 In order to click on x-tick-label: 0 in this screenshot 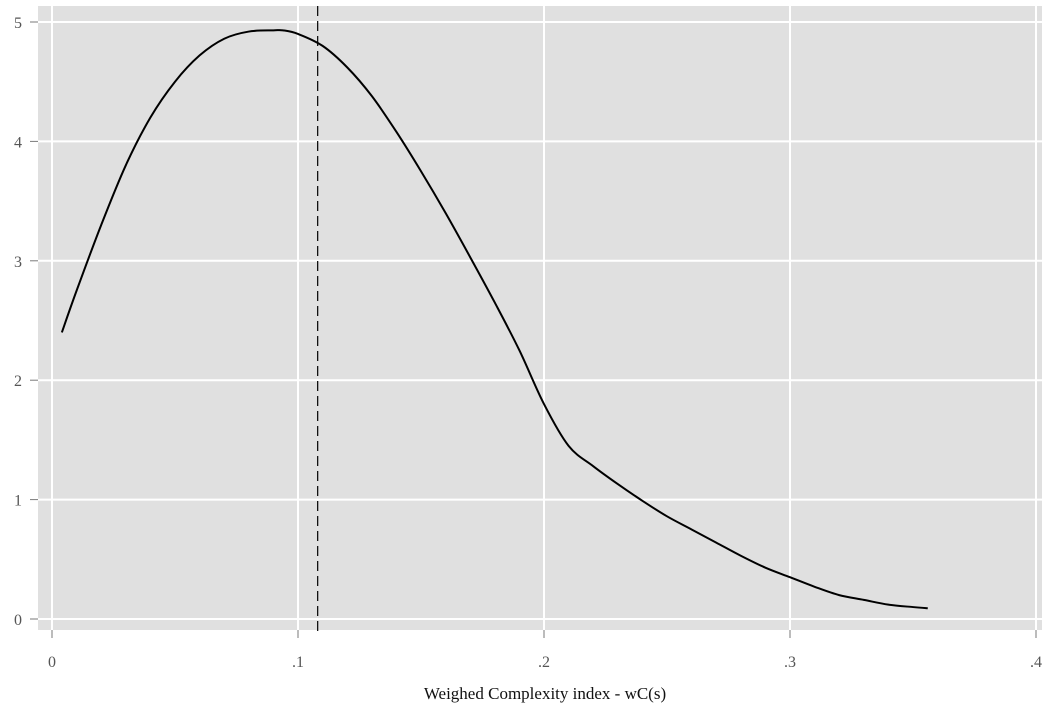, I will do `click(52, 662)`.